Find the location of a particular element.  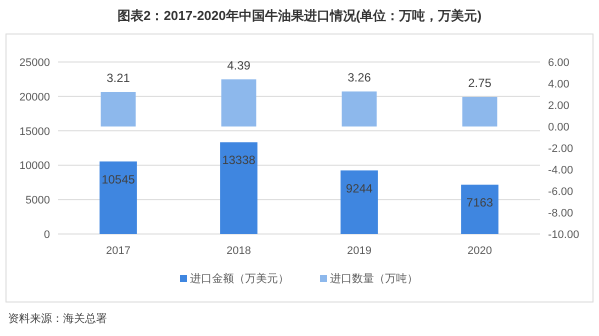

x-tick-label: 2019 is located at coordinates (359, 251).